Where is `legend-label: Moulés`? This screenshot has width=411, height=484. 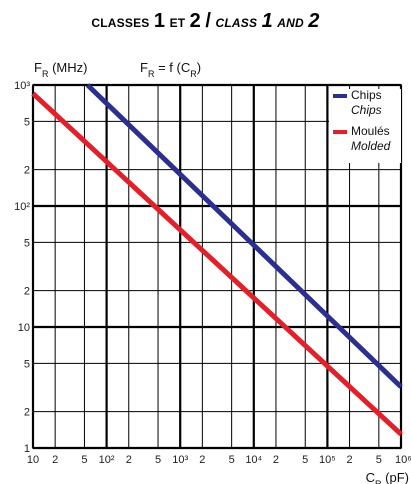
legend-label: Moulés is located at coordinates (370, 131).